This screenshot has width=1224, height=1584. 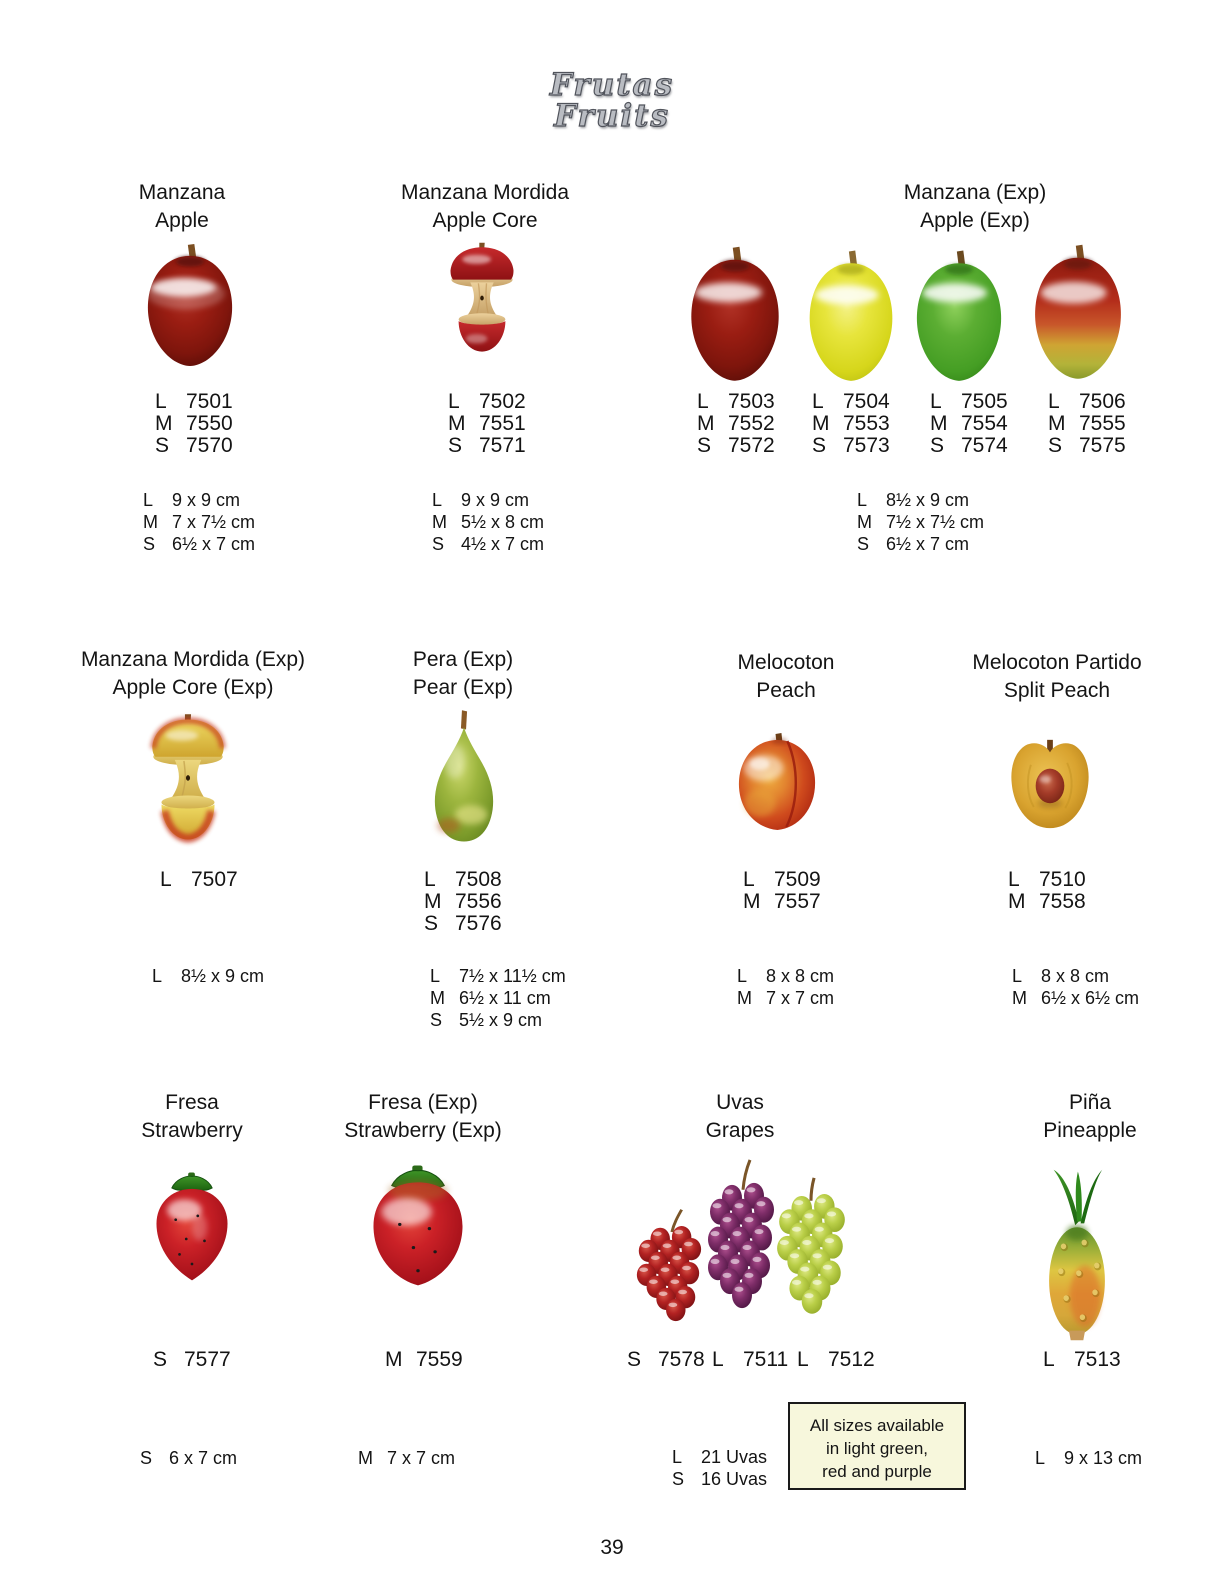 I want to click on product-code: 7551, so click(x=502, y=423).